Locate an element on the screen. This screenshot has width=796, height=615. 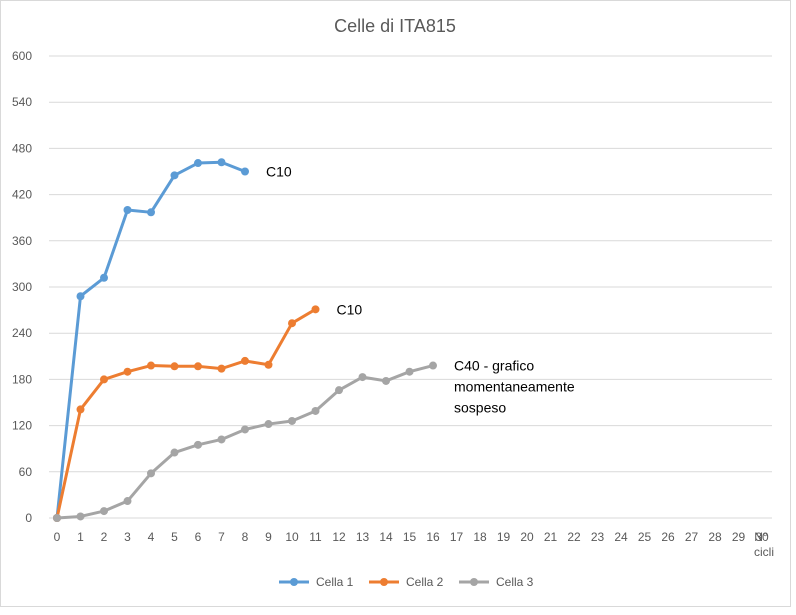
x-tick-label: 0 is located at coordinates (57, 537).